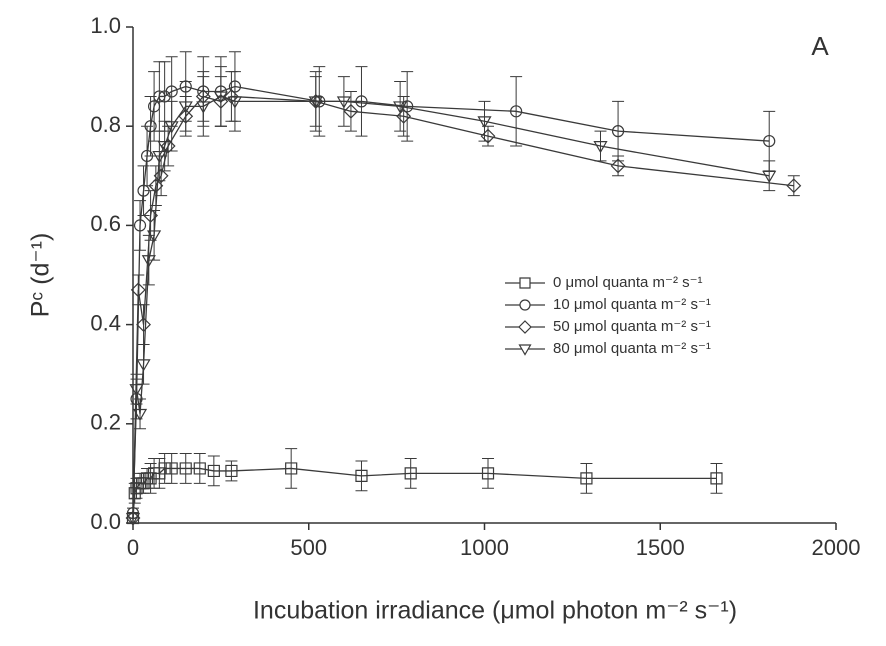 The height and width of the screenshot is (646, 886). What do you see at coordinates (105, 422) in the screenshot?
I see `y-tick-label: 0.2` at bounding box center [105, 422].